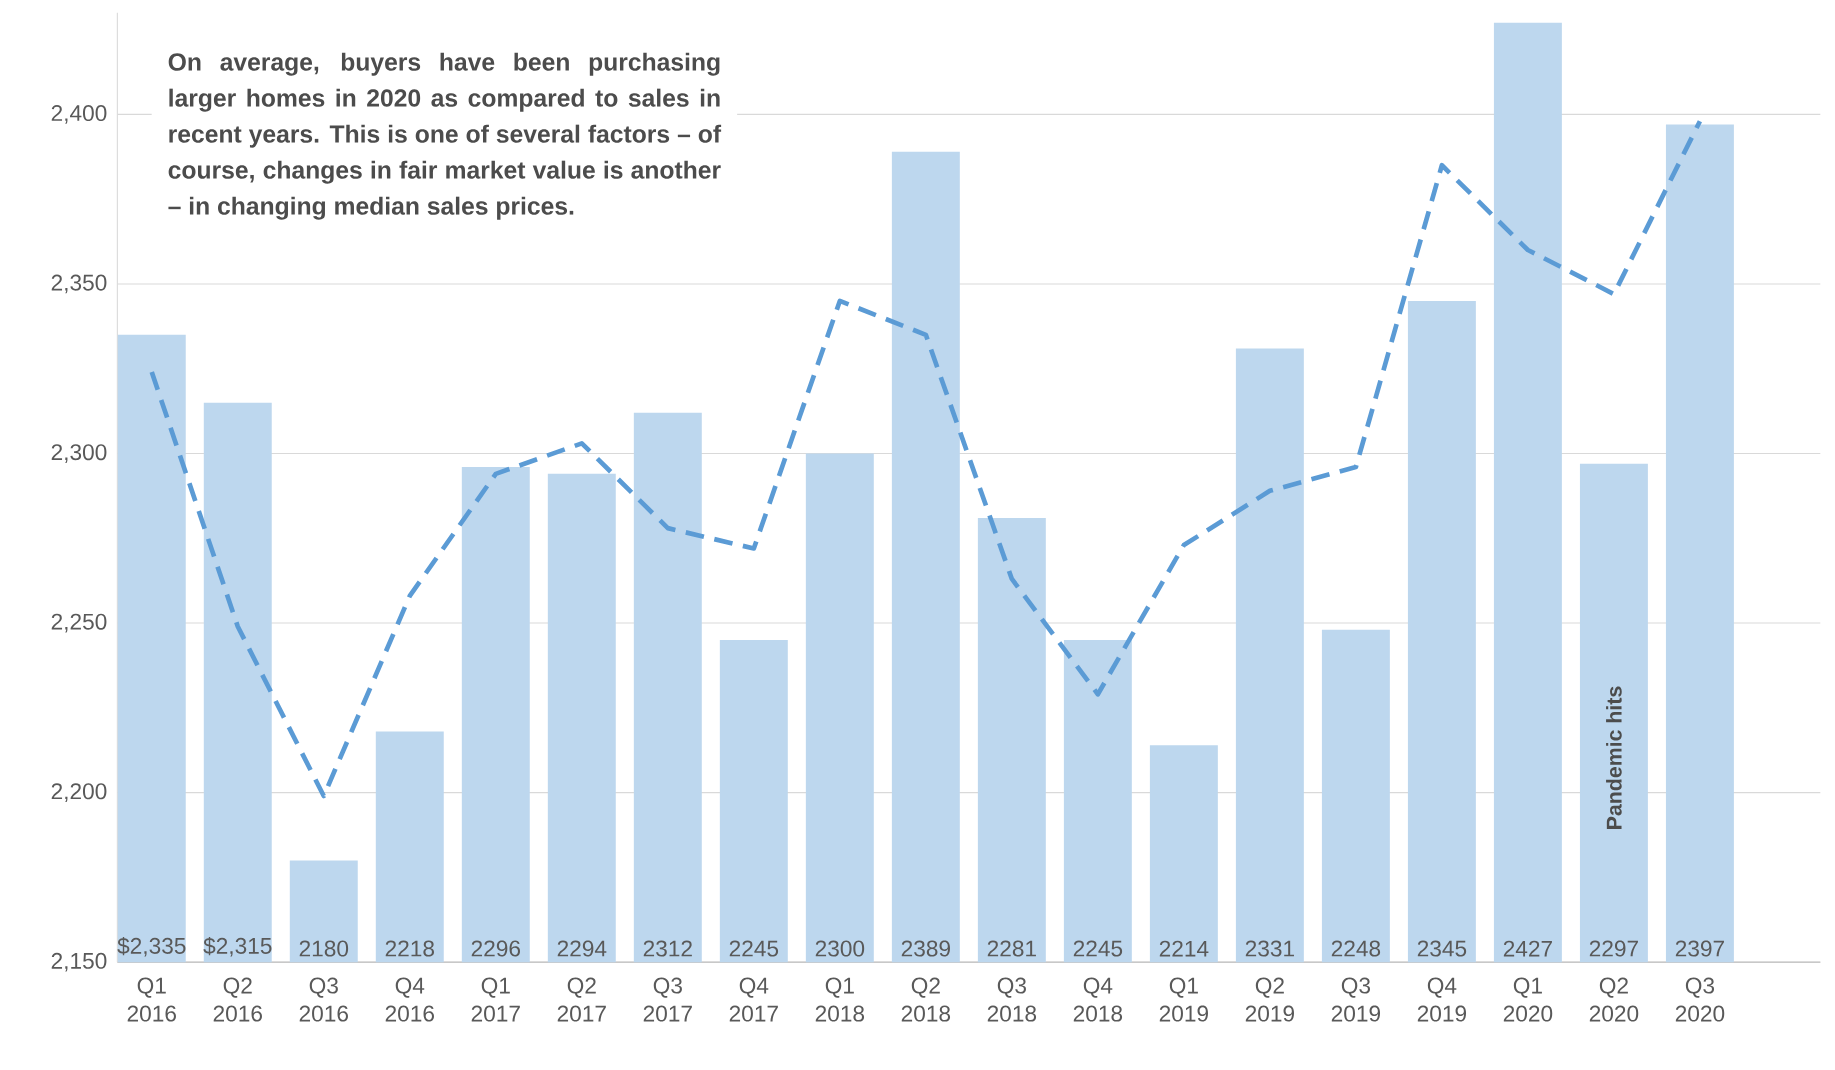 This screenshot has width=1835, height=1070. Describe the element at coordinates (495, 999) in the screenshot. I see `x-tick-label: Q1 2017` at that location.